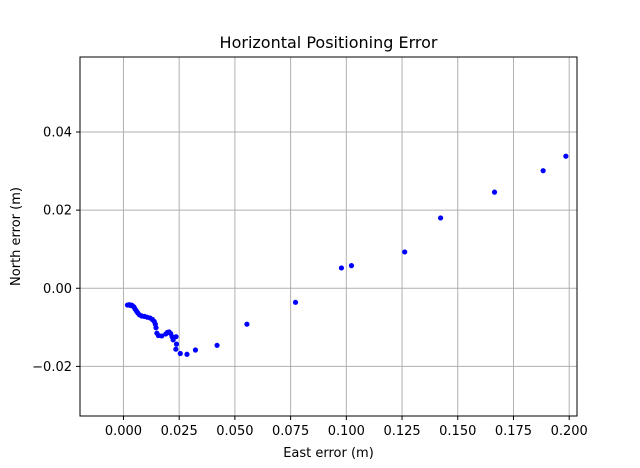 The image size is (640, 468). Describe the element at coordinates (457, 431) in the screenshot. I see `x-tick-label: 0.150` at that location.